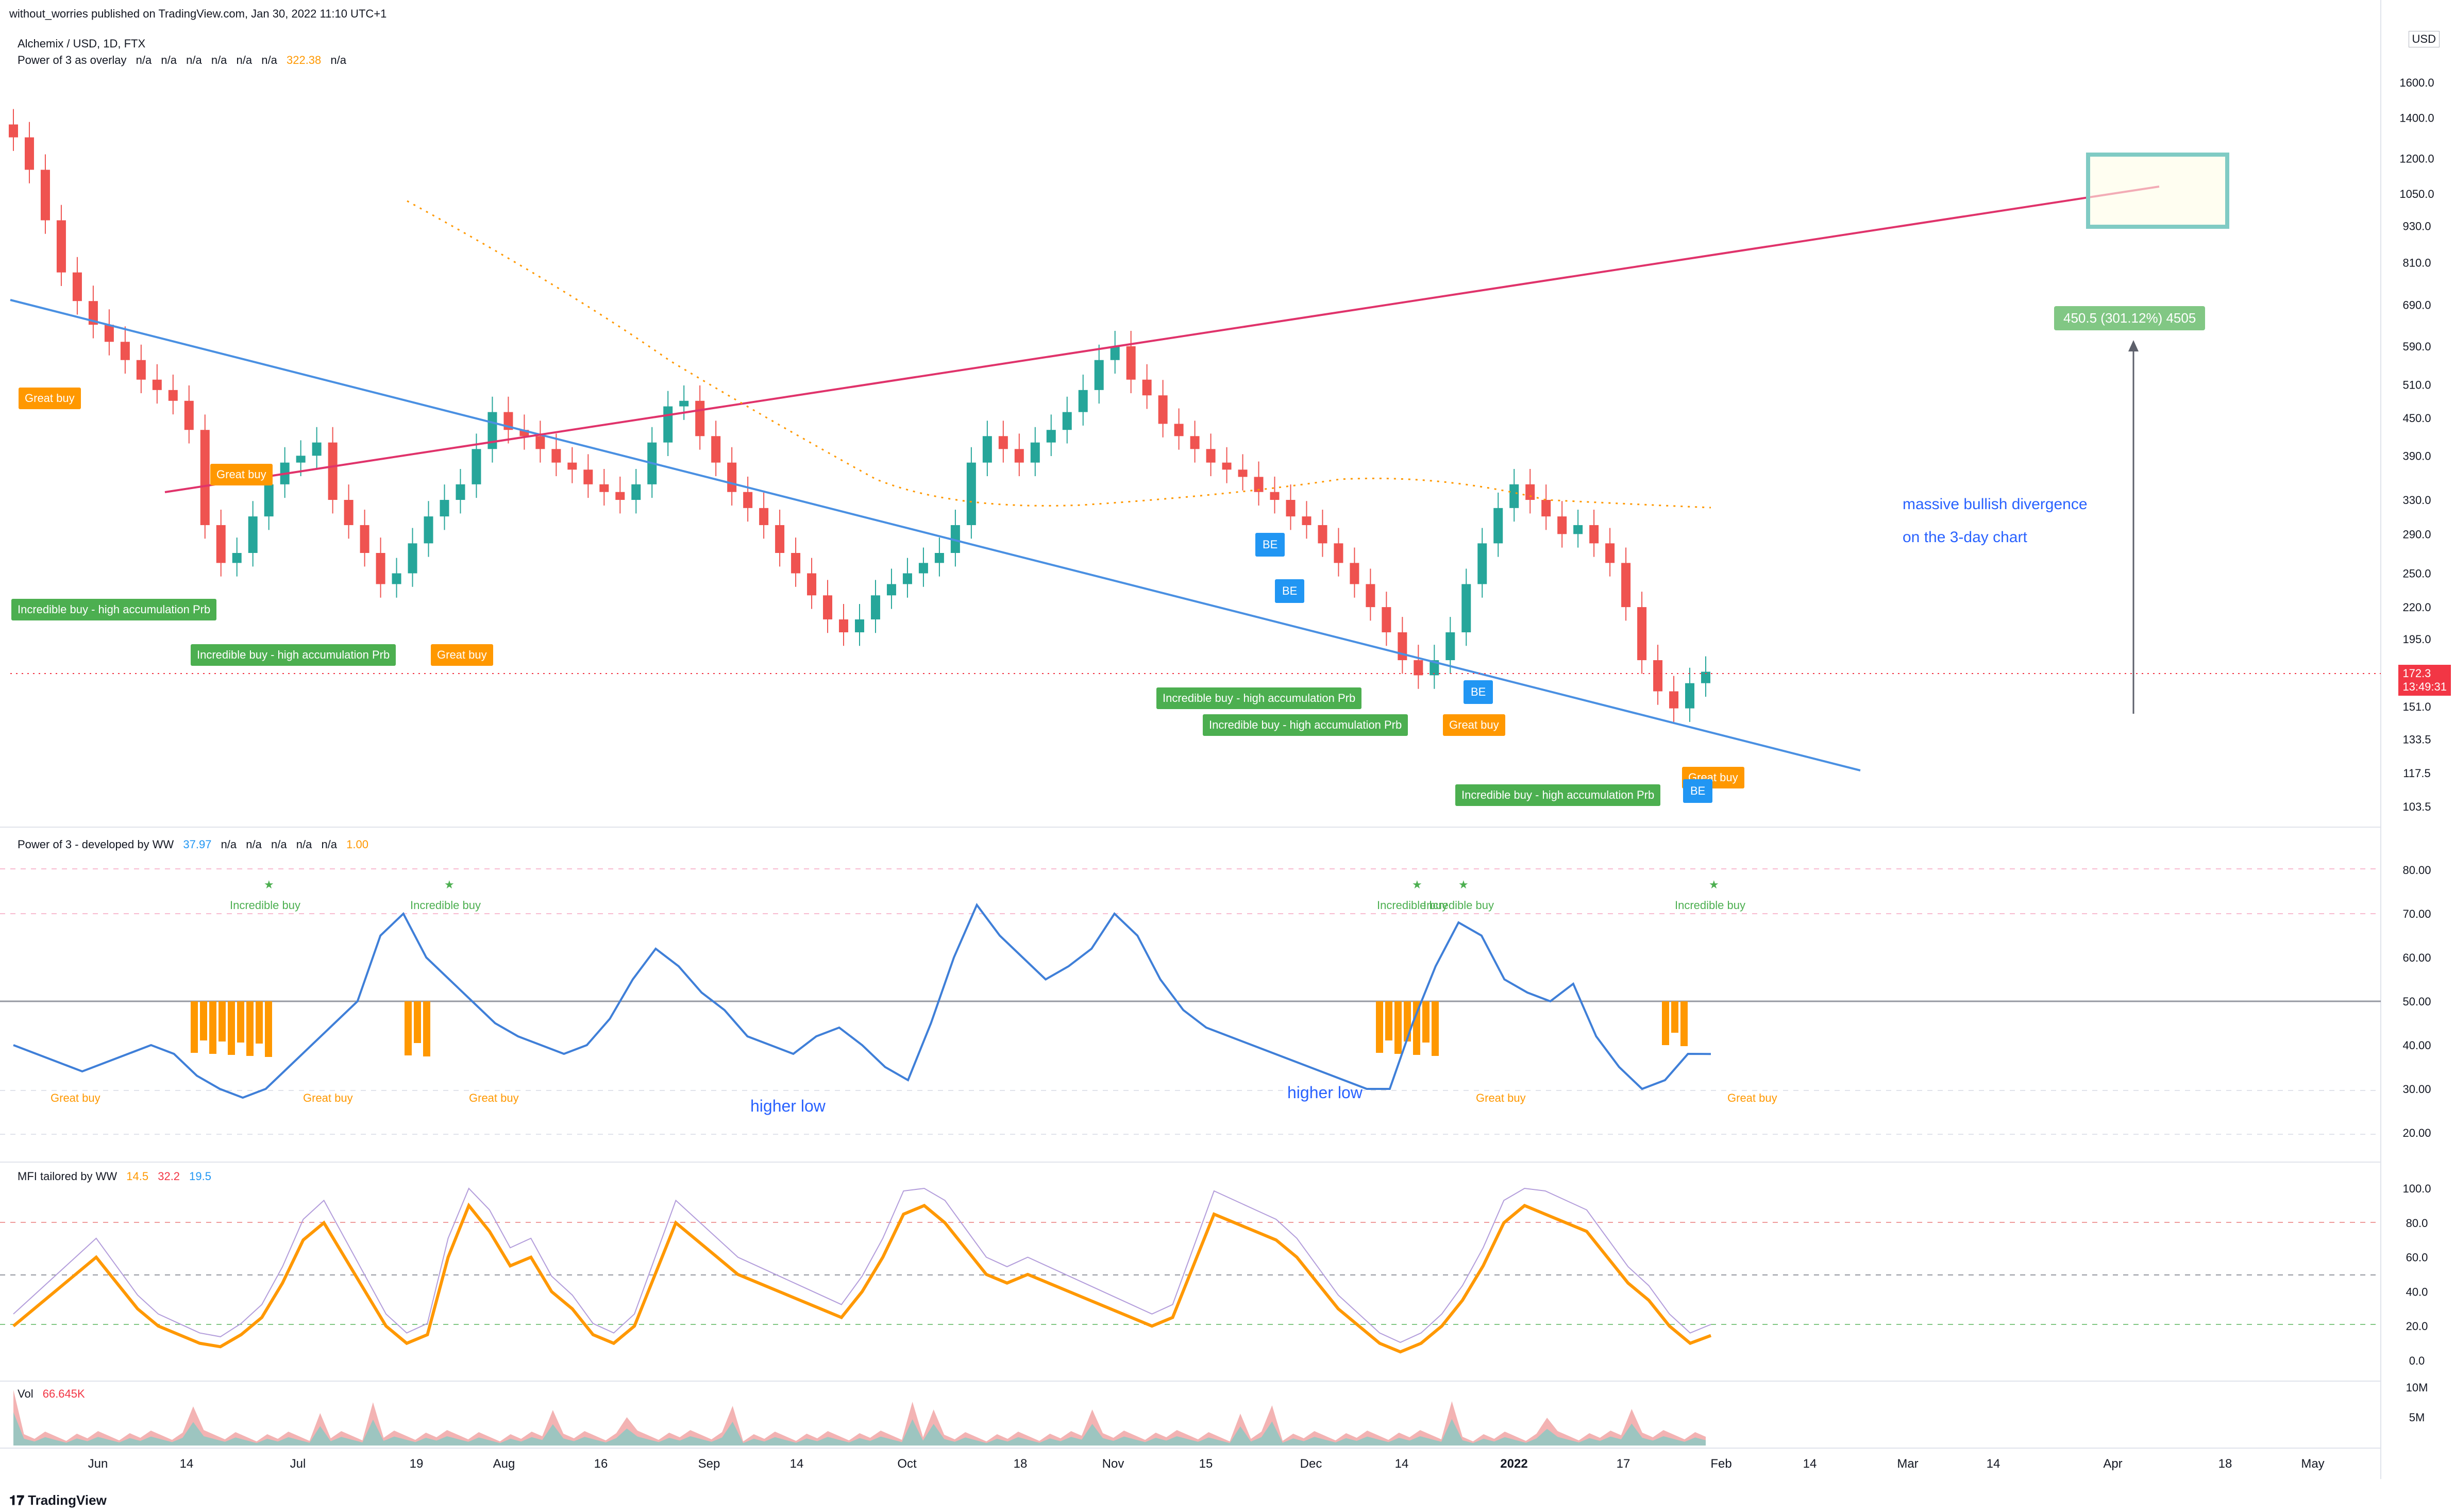 This screenshot has width=2455, height=1512. What do you see at coordinates (1907, 1464) in the screenshot?
I see `time-tick-label: Mar` at bounding box center [1907, 1464].